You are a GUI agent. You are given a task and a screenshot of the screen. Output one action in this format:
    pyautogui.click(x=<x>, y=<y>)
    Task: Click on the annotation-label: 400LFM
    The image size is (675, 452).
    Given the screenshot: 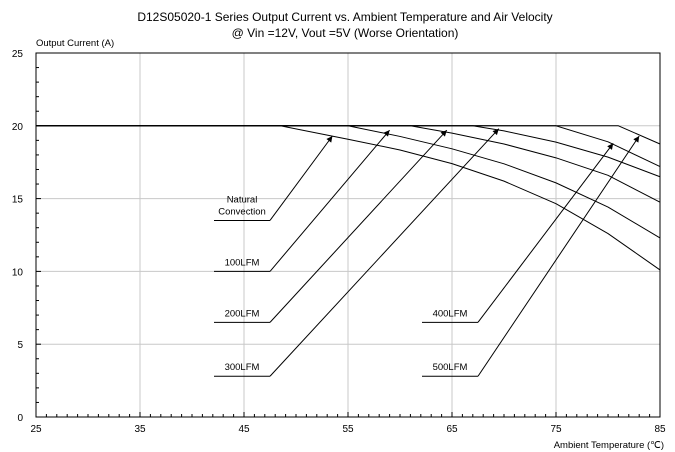 What is the action you would take?
    pyautogui.click(x=450, y=313)
    